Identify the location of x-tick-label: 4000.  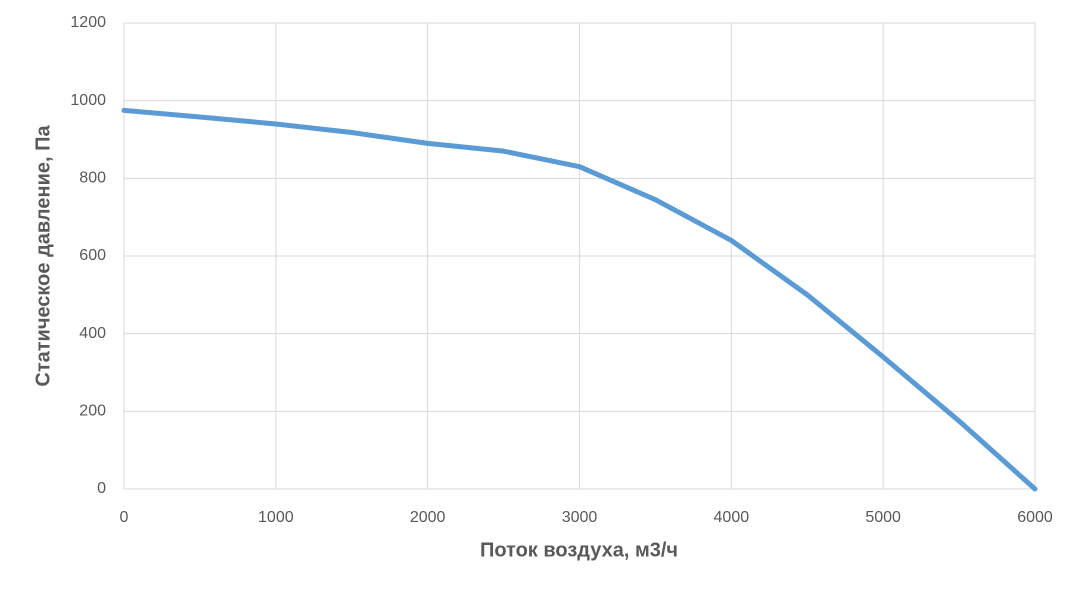
(732, 517).